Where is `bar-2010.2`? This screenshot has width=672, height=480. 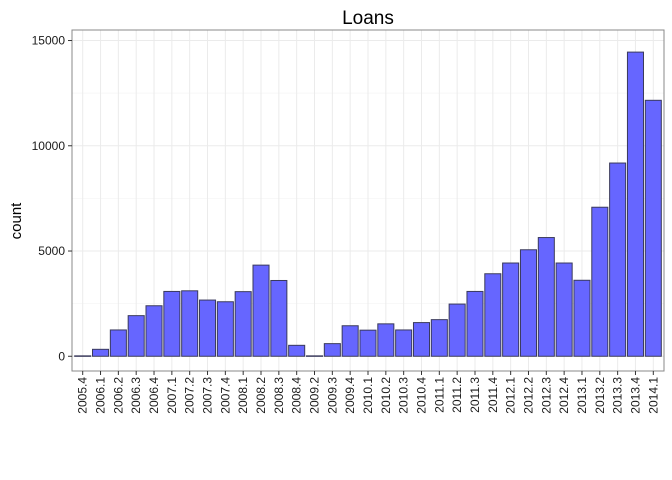
bar-2010.2 is located at coordinates (386, 340).